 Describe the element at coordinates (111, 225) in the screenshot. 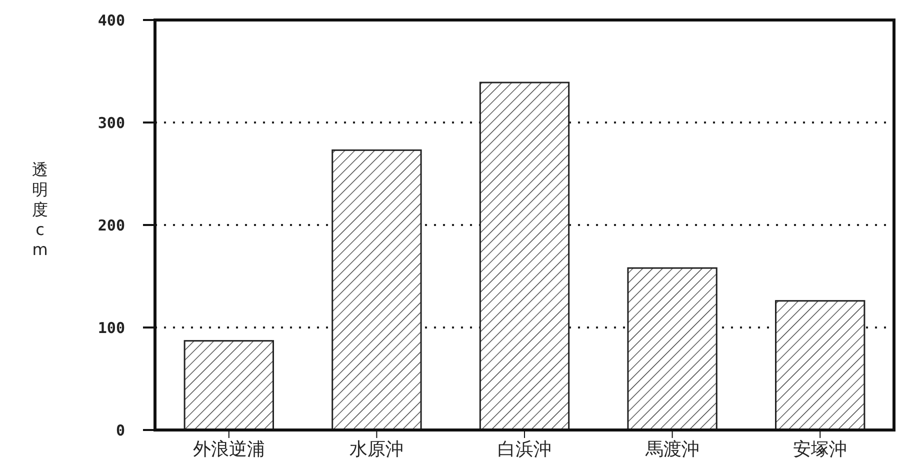

I see `y-tick-label: 200` at that location.